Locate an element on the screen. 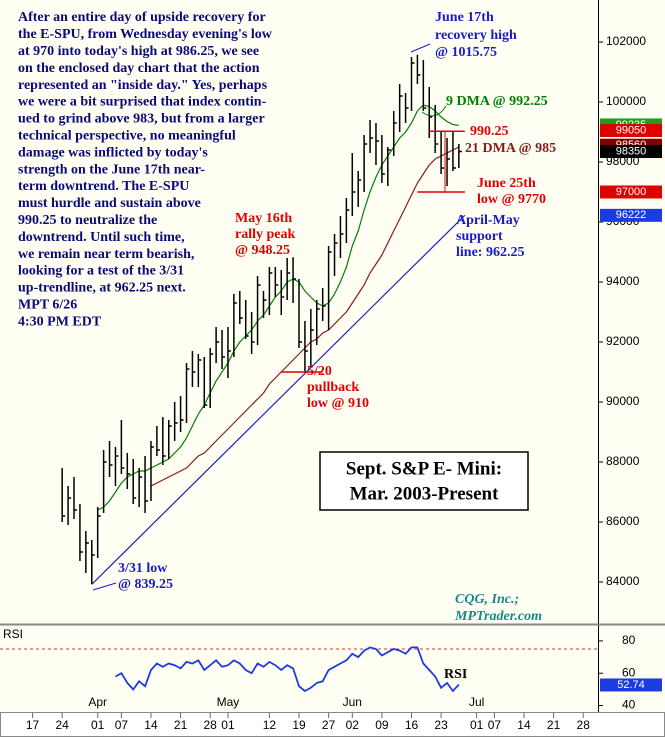  annotation: @ 839.25 is located at coordinates (145, 584).